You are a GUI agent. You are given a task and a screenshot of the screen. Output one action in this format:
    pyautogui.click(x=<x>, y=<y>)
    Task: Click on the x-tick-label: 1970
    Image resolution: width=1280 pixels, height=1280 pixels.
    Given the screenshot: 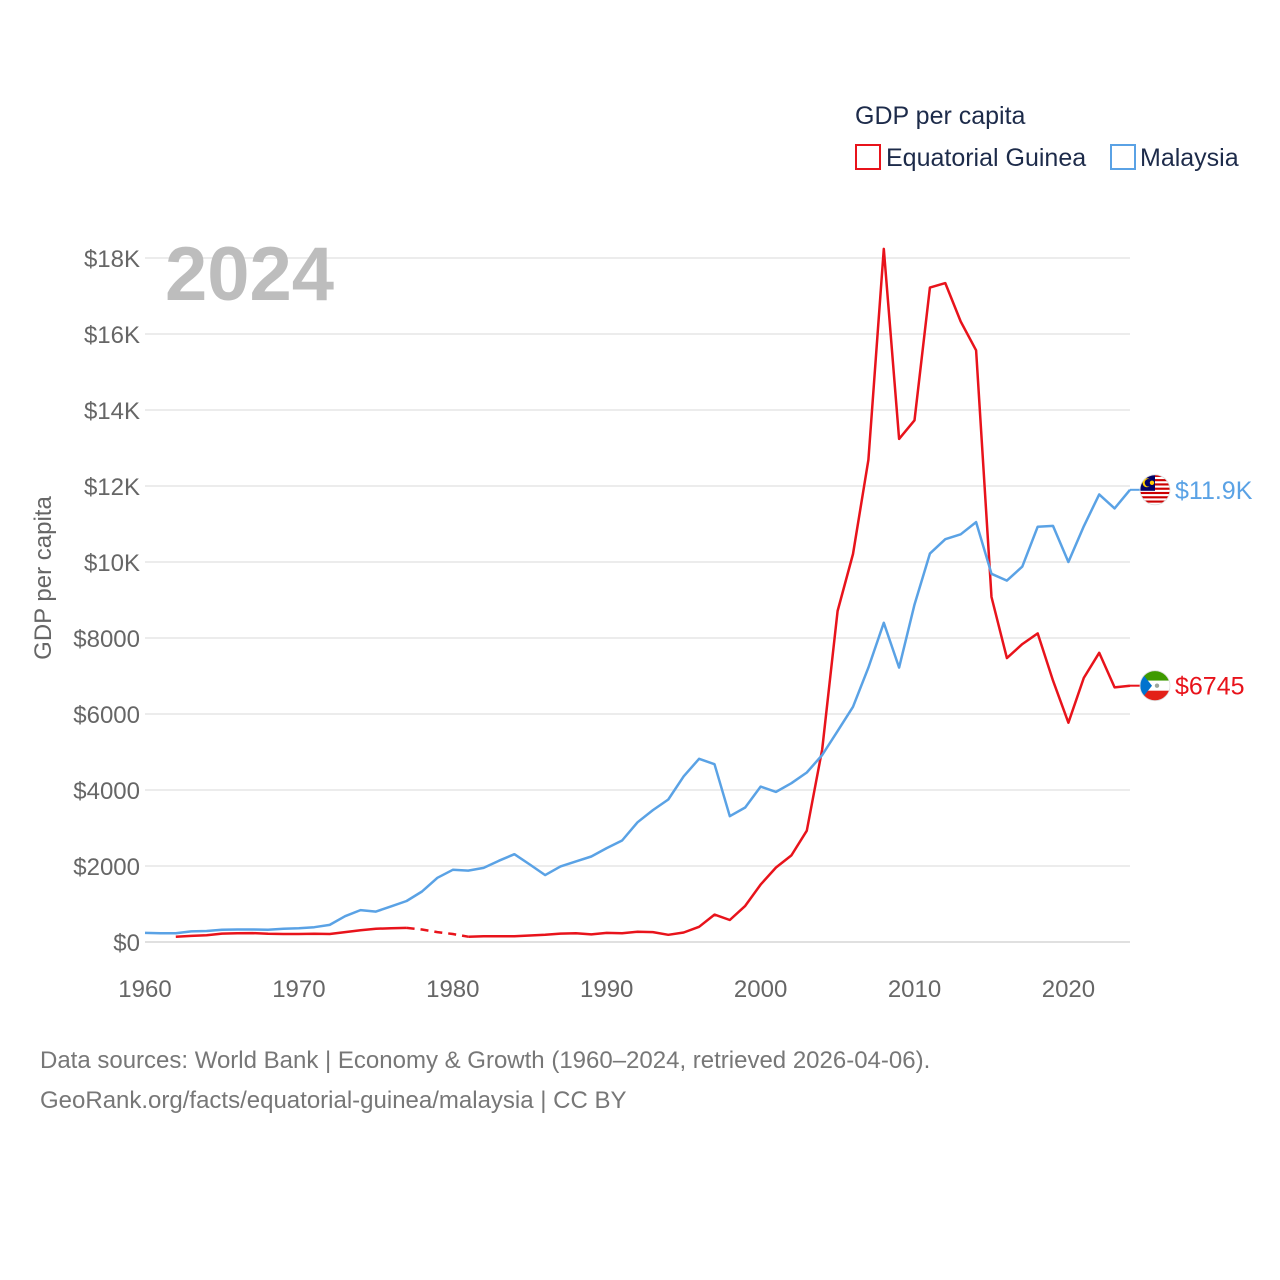 What is the action you would take?
    pyautogui.click(x=298, y=989)
    